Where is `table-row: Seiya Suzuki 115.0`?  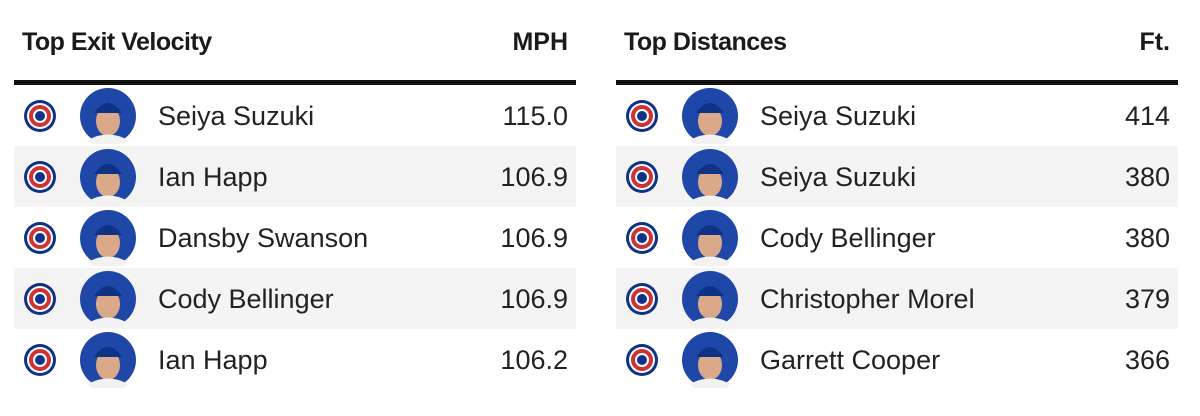 table-row: Seiya Suzuki 115.0 is located at coordinates (295, 115).